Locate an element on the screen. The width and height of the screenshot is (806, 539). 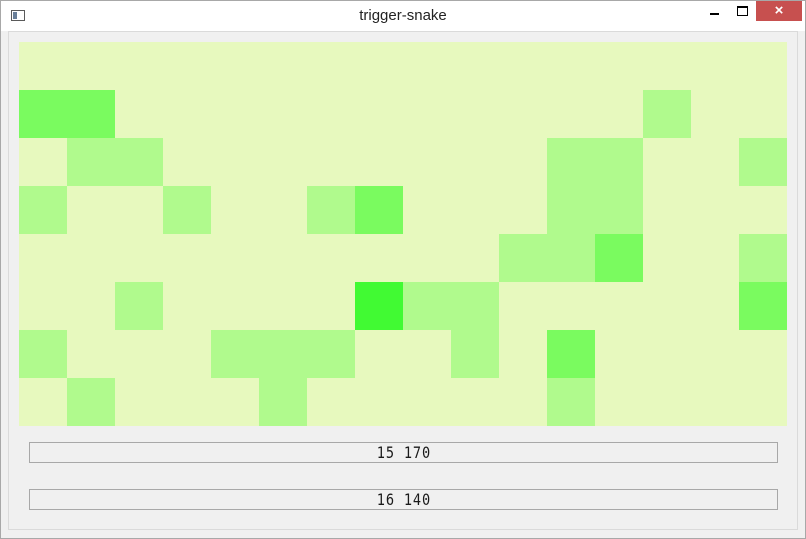
title-bar: trigger-snake × is located at coordinates (403, 16).